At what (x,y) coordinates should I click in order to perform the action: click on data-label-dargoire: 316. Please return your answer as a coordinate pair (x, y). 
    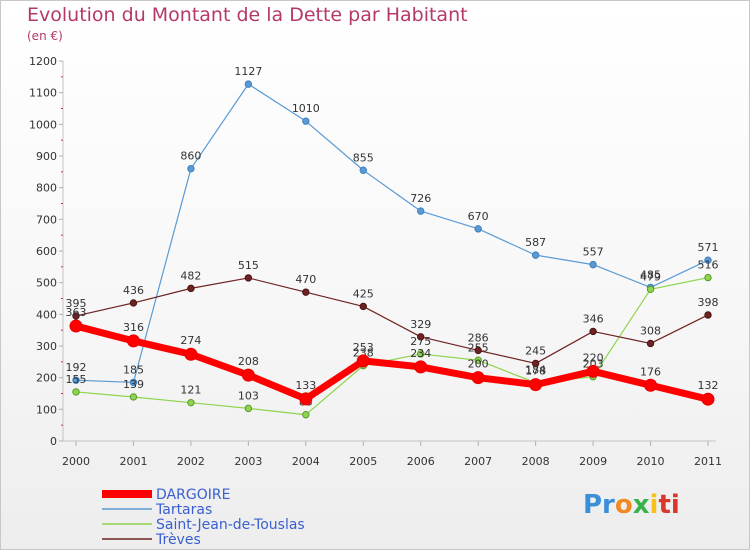
    Looking at the image, I should click on (133, 327).